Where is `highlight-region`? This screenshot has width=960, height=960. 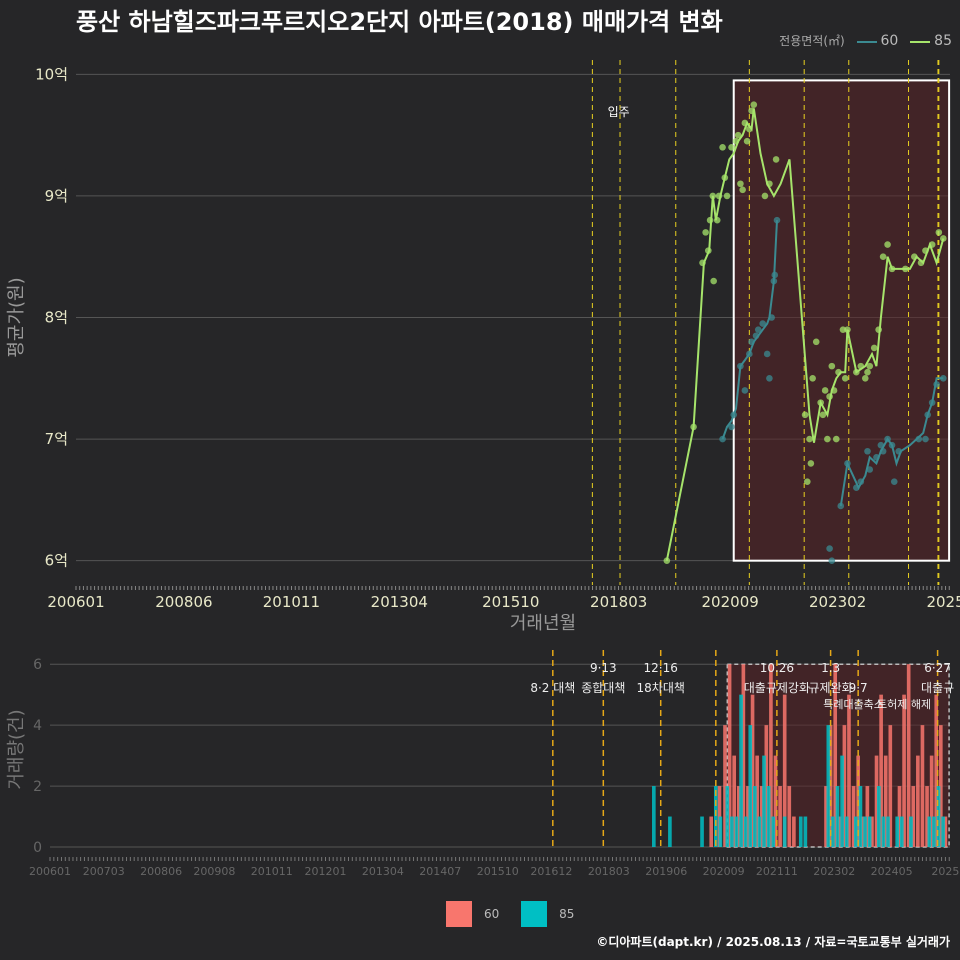 highlight-region is located at coordinates (841, 320).